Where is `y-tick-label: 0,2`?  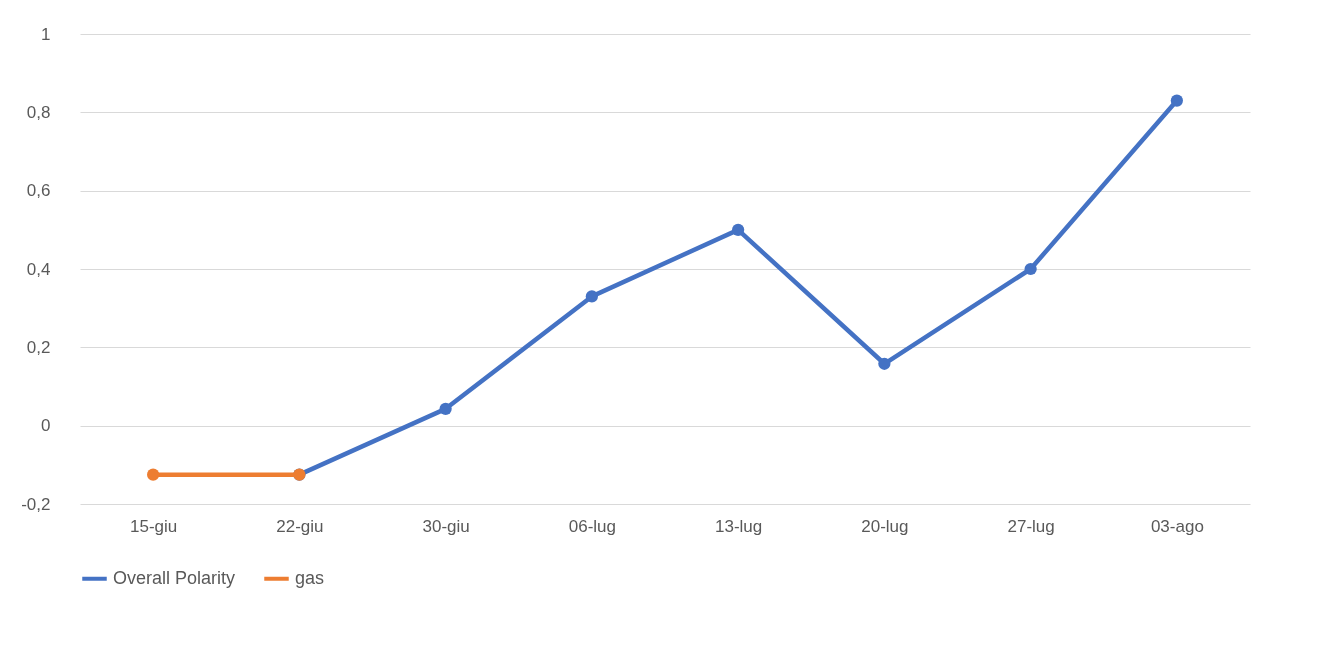 y-tick-label: 0,2 is located at coordinates (38, 347).